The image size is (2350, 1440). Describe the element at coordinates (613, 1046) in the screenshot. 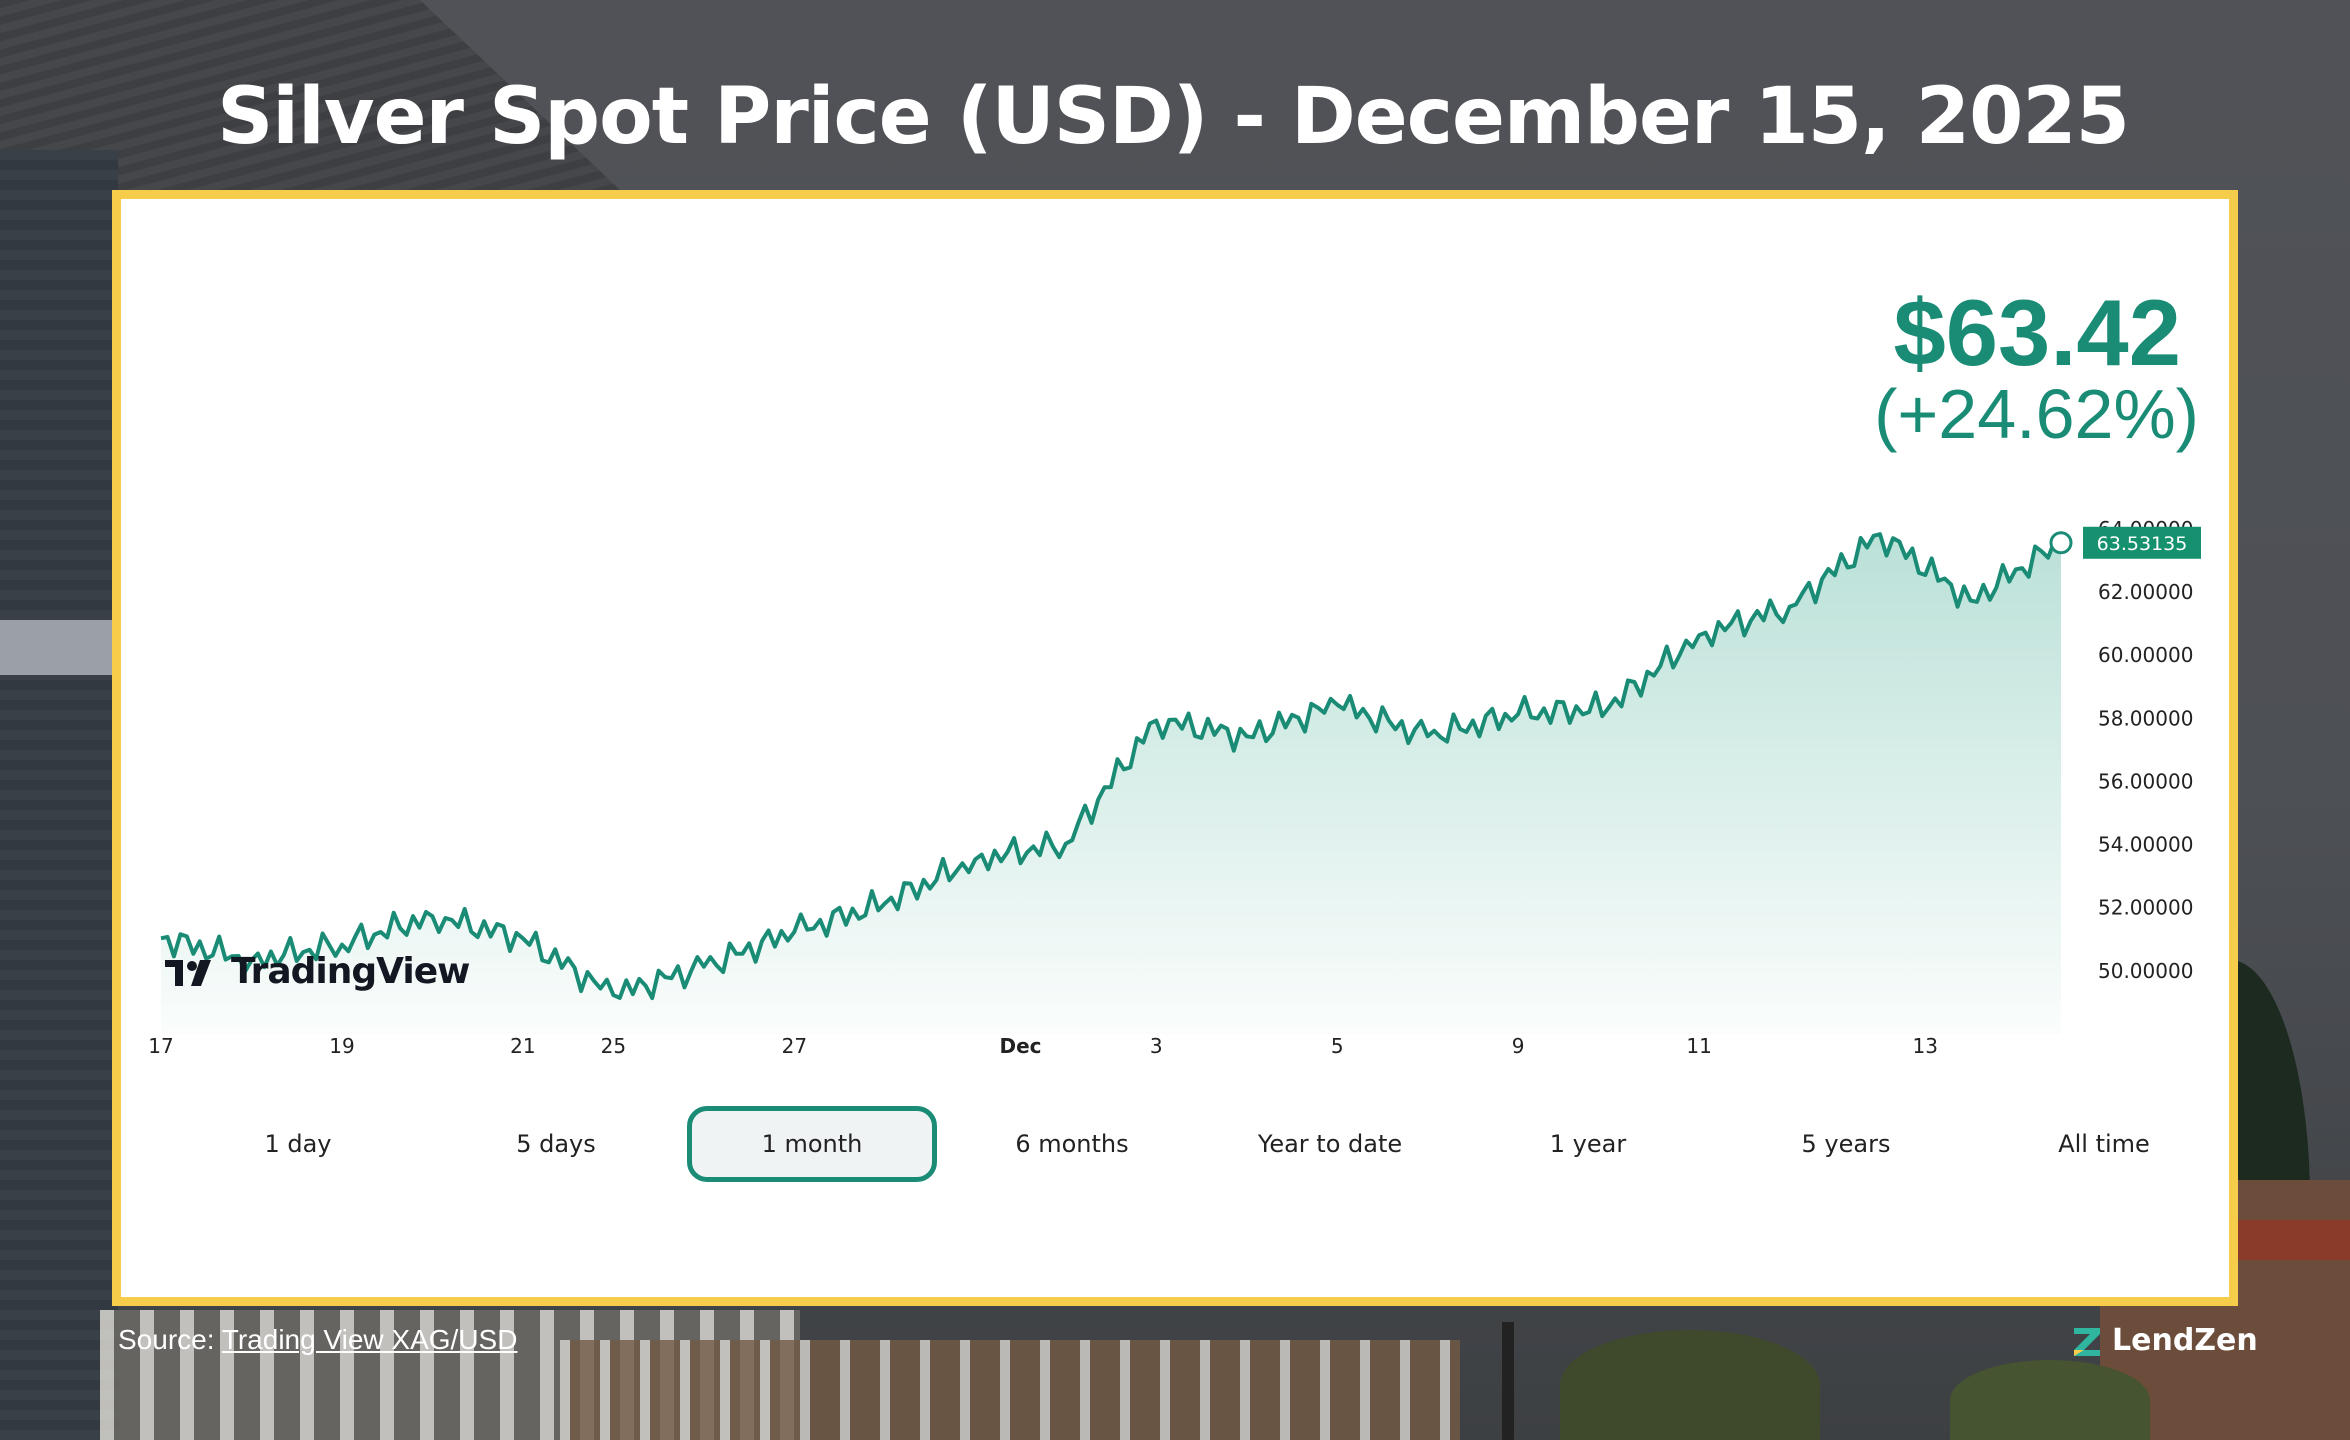

I see `x-tick-label: 25` at that location.